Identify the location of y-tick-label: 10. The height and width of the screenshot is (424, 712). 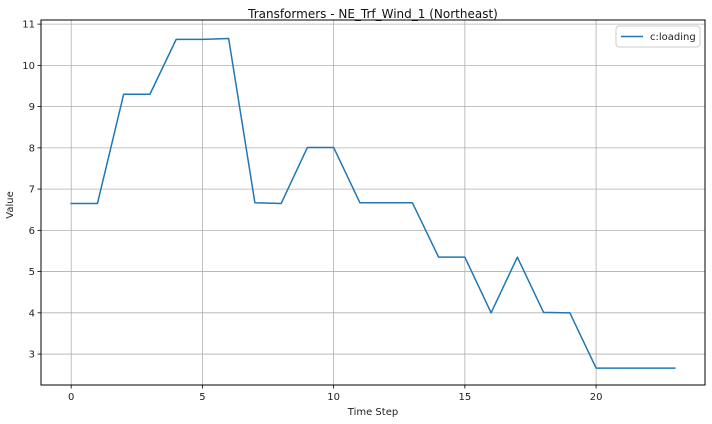
(28, 66).